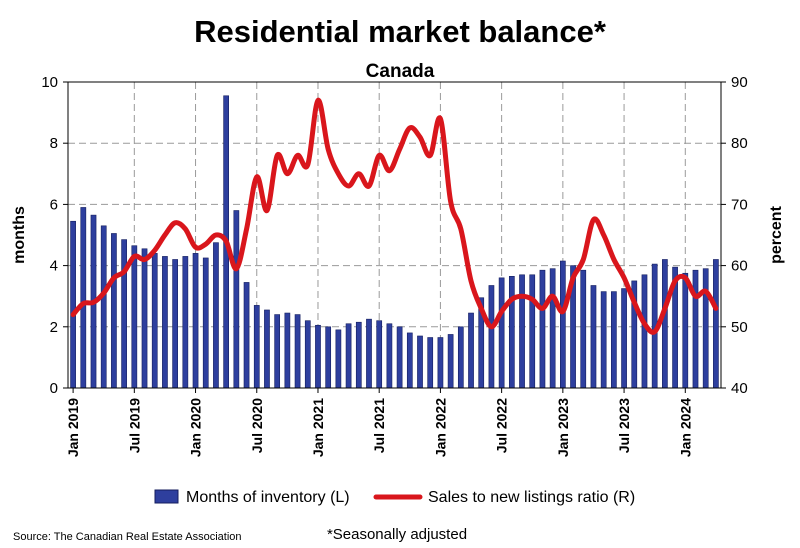 Image resolution: width=800 pixels, height=548 pixels. What do you see at coordinates (268, 497) in the screenshot?
I see `legend-inventory: Months of inventory (L)` at bounding box center [268, 497].